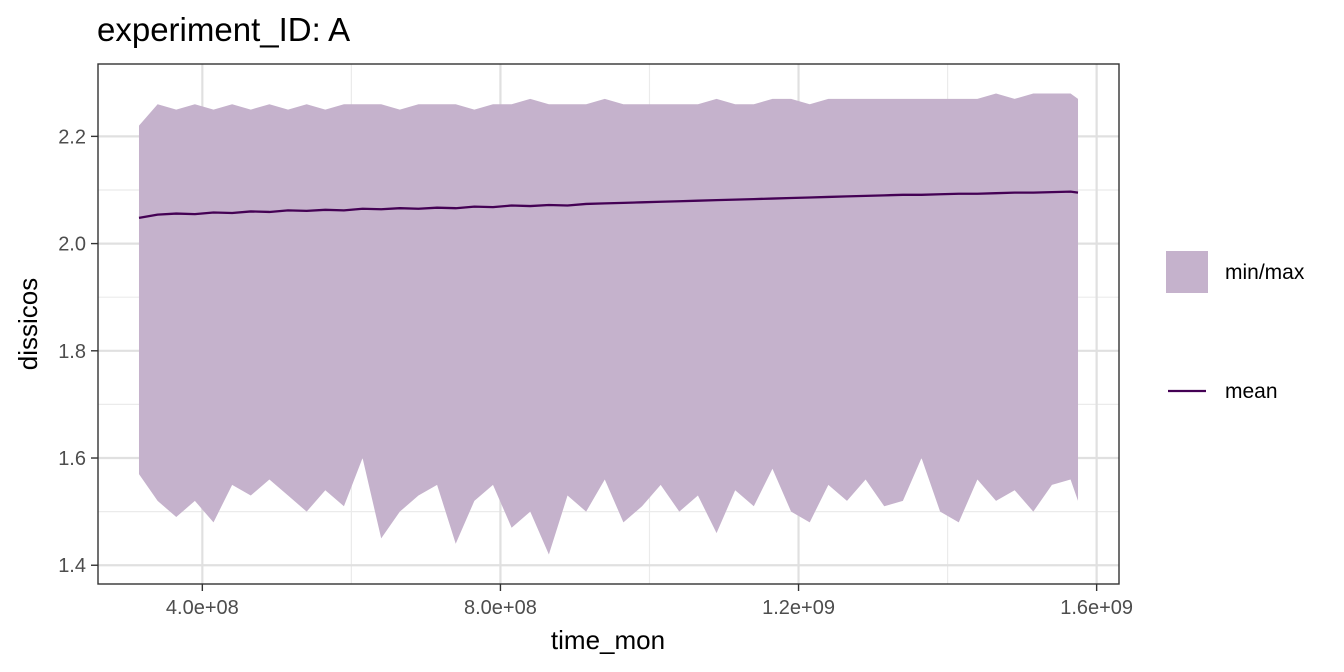 This screenshot has width=1344, height=672. I want to click on x-tick-label: 1.6e+09, so click(1096, 608).